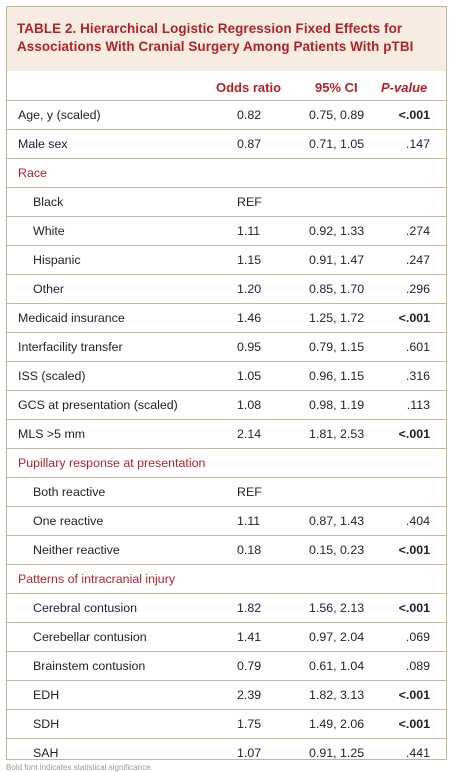 The width and height of the screenshot is (456, 772). I want to click on table-row: Other 1.20 0.85, 1.70 .296, so click(226, 289).